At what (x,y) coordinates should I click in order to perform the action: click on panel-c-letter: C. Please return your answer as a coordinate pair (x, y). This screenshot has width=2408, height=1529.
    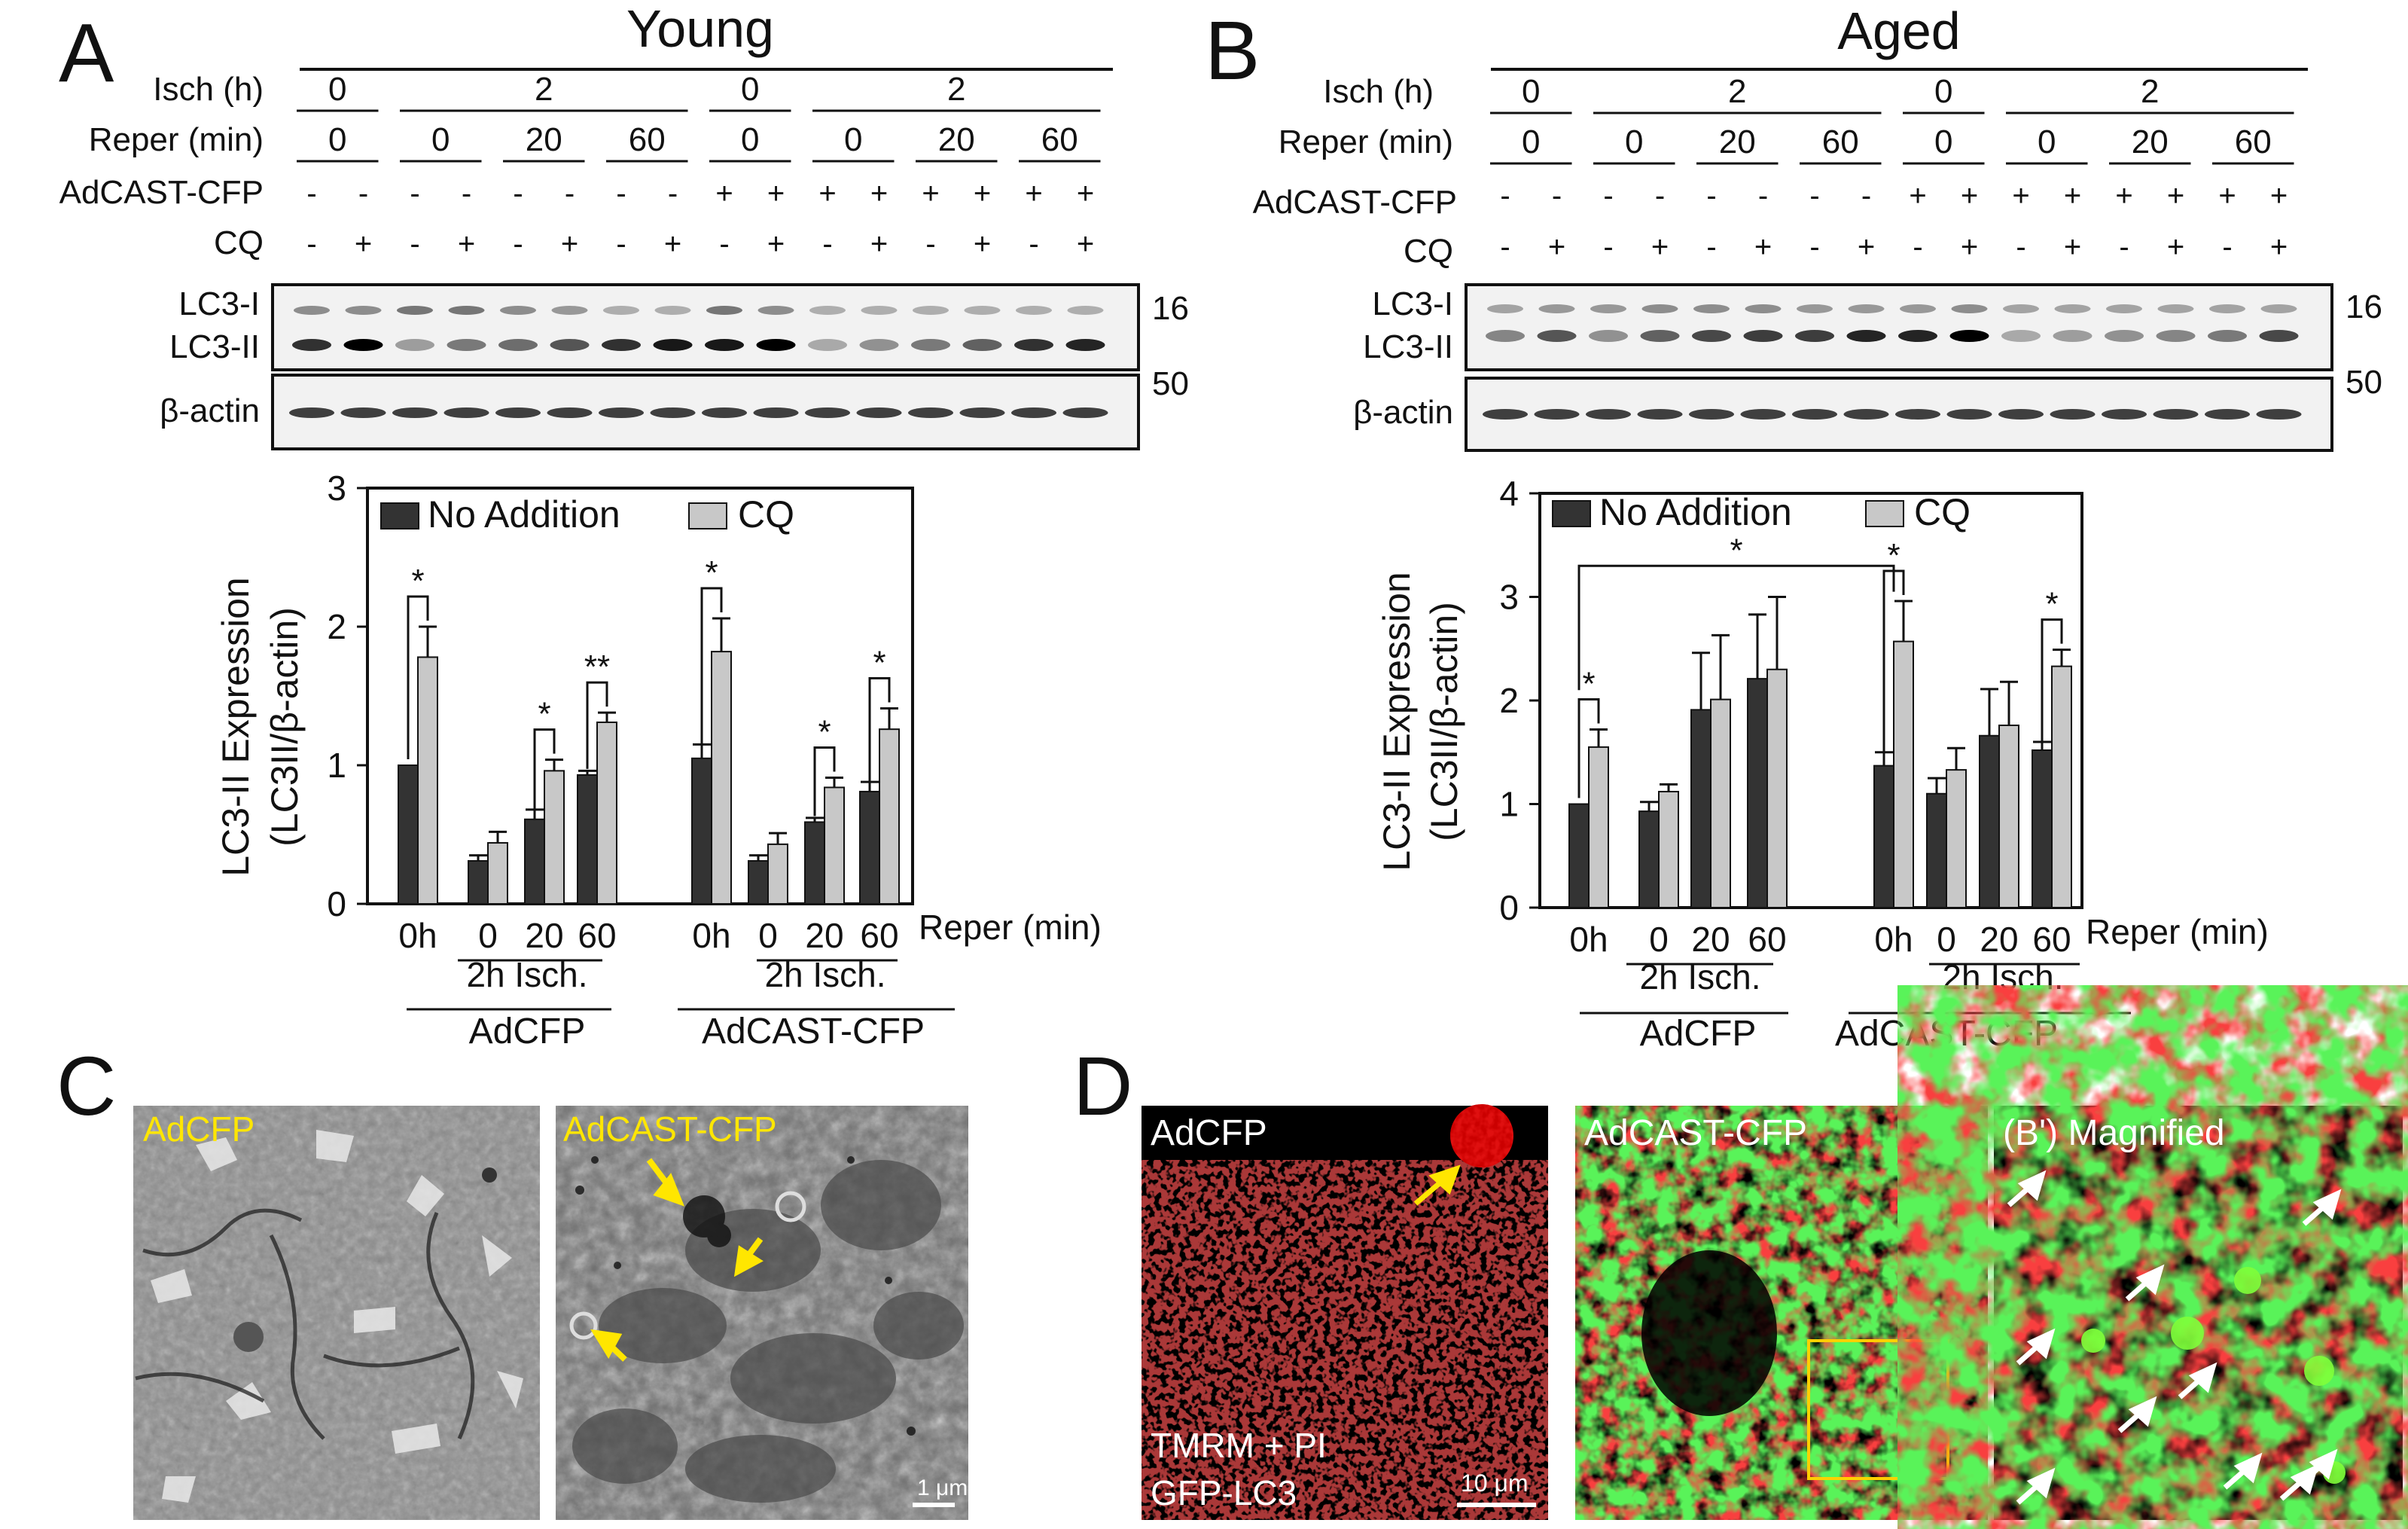
    Looking at the image, I should click on (86, 1086).